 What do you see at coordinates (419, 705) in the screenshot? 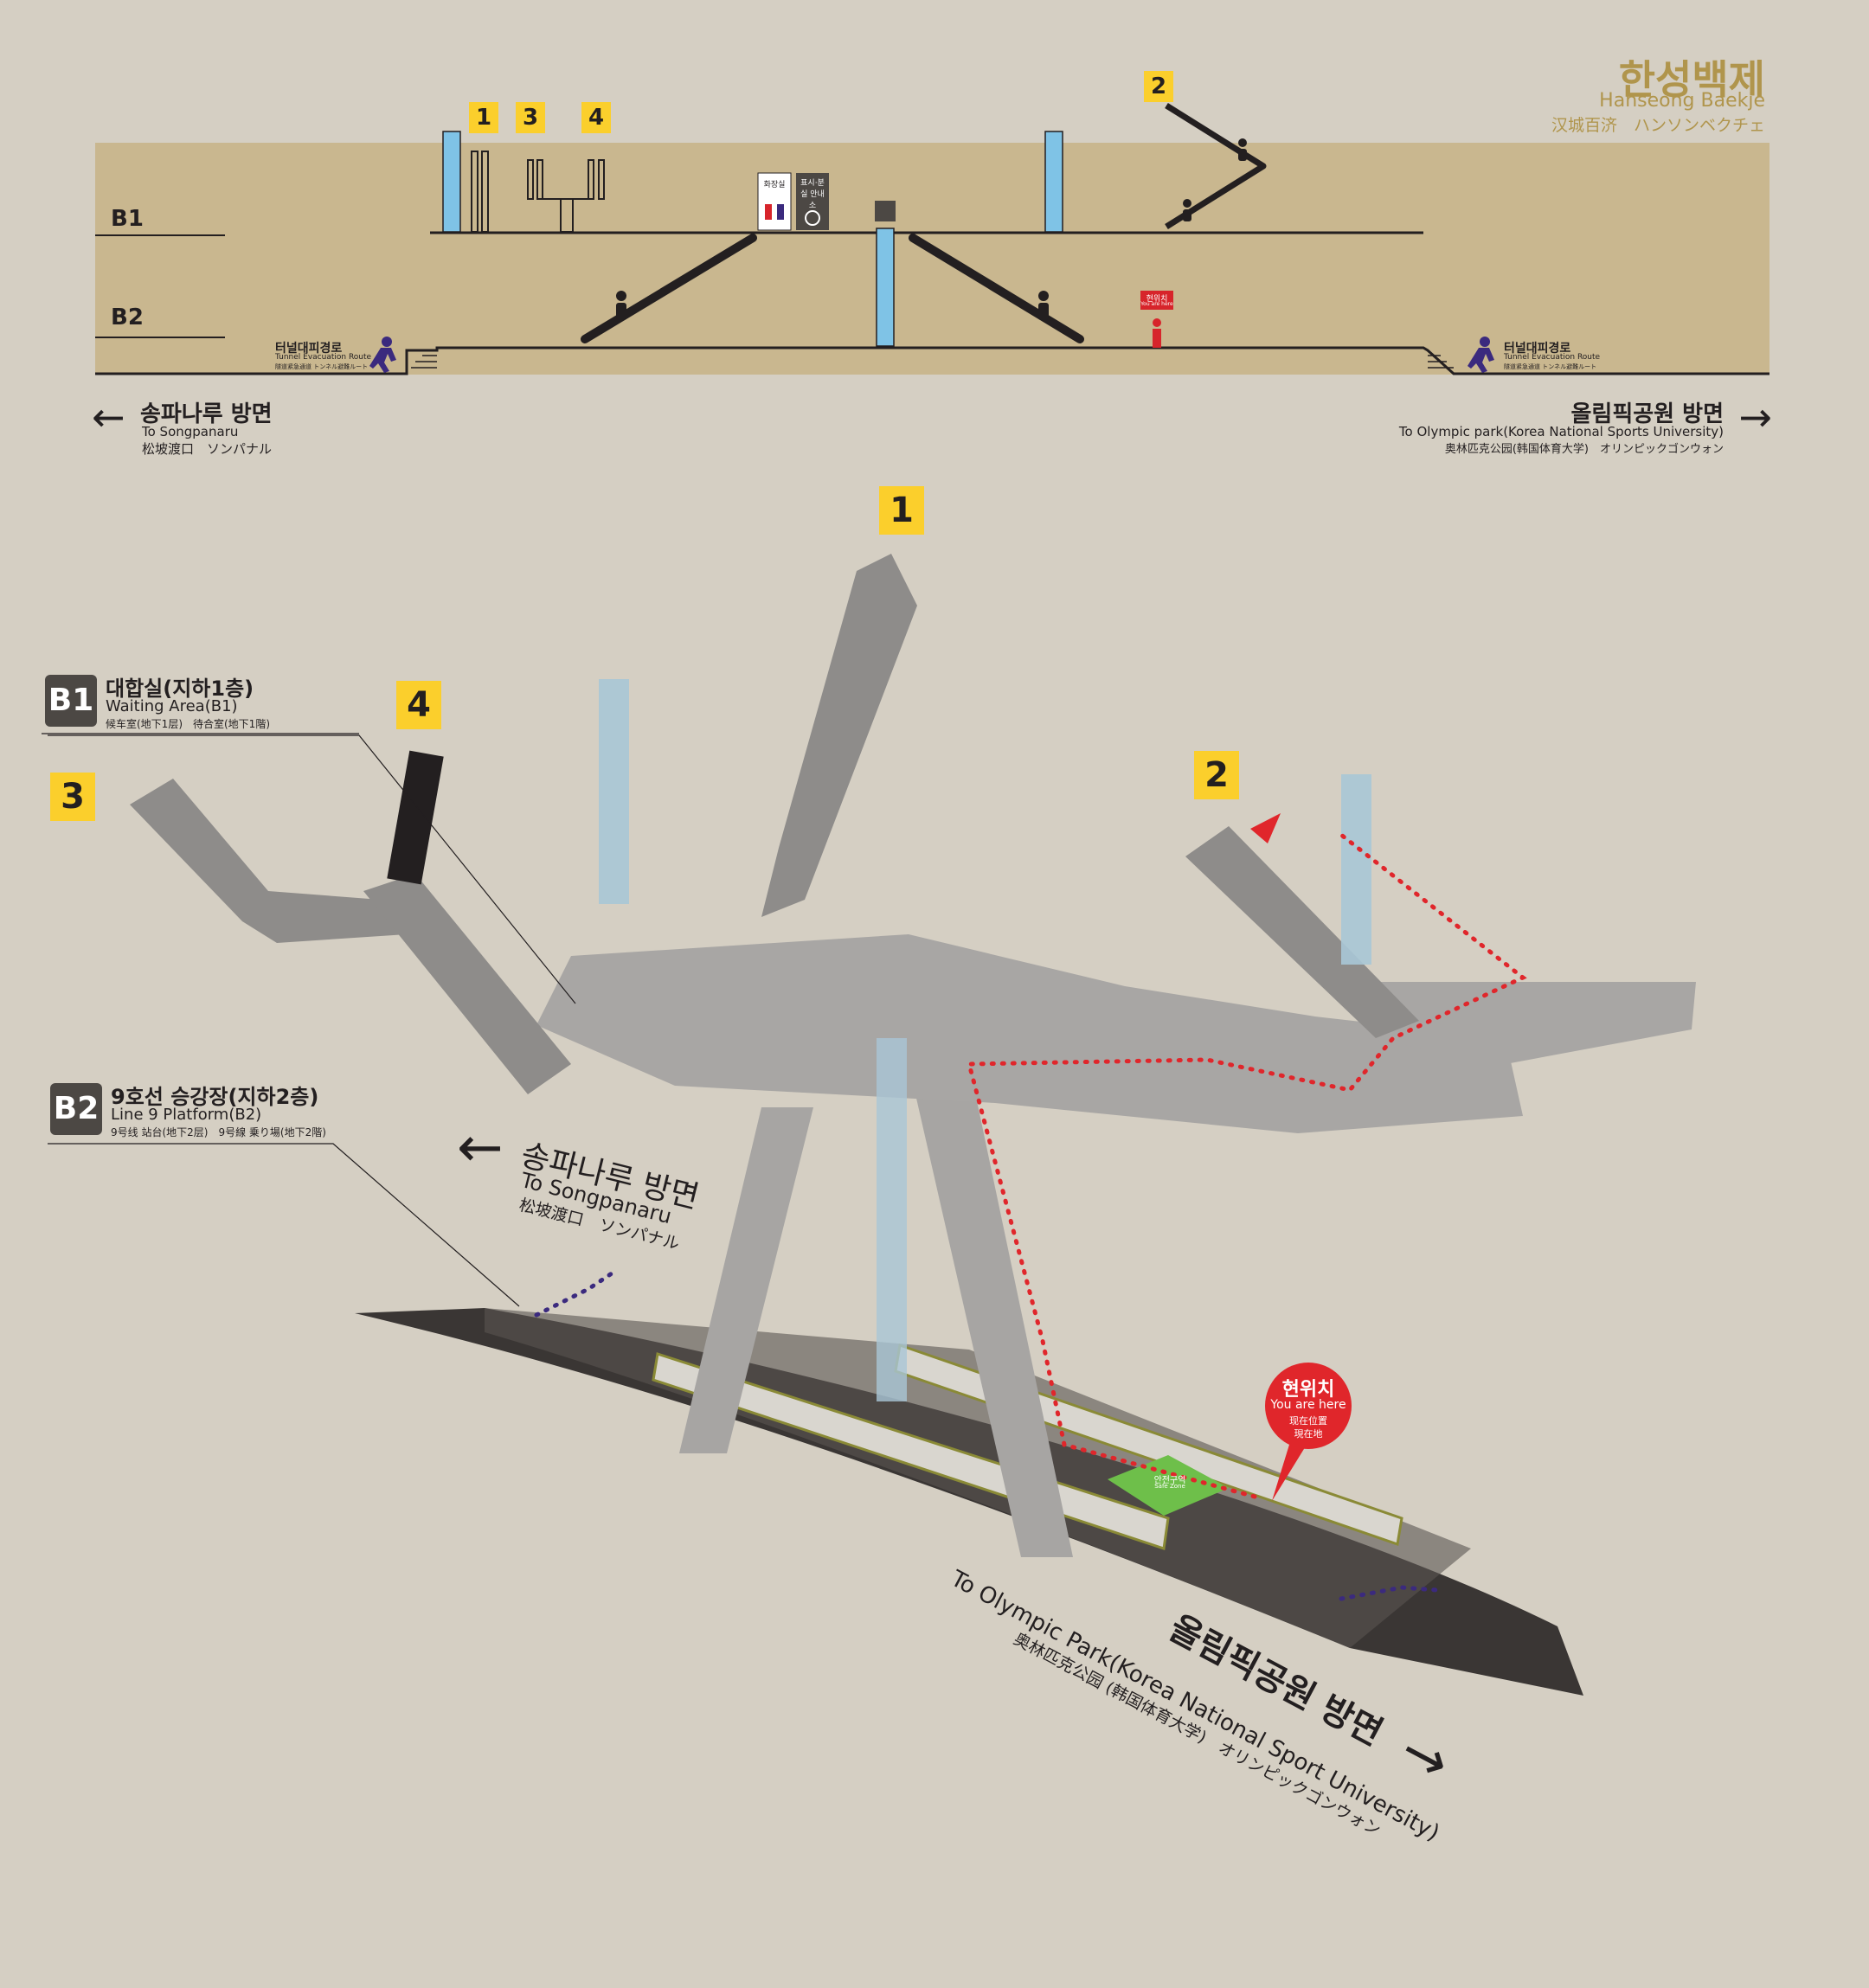
I see `map-exit-4: 4` at bounding box center [419, 705].